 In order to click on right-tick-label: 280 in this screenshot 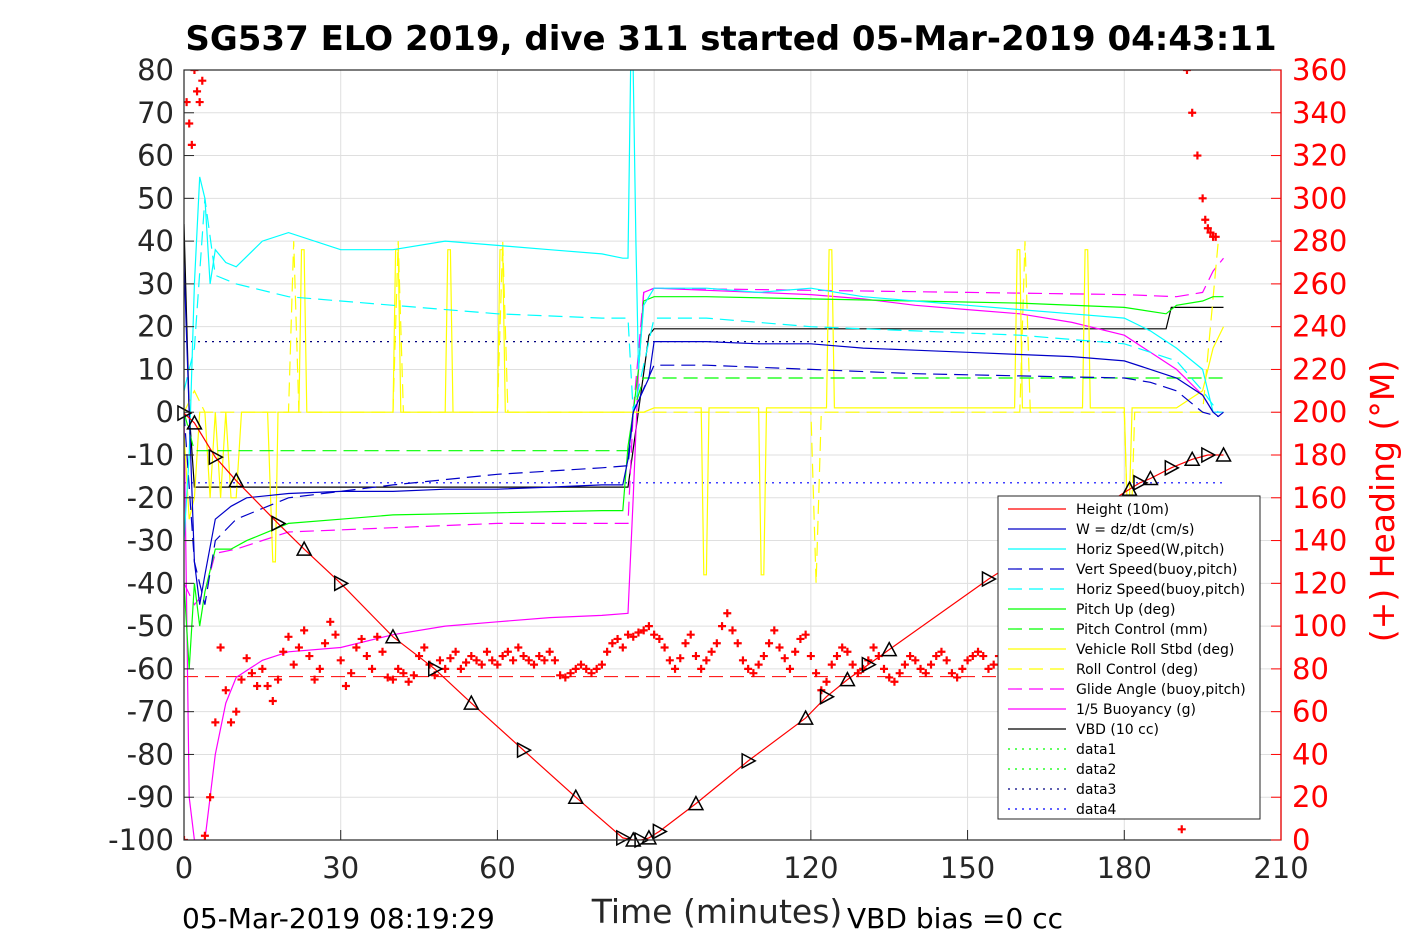, I will do `click(1319, 241)`.